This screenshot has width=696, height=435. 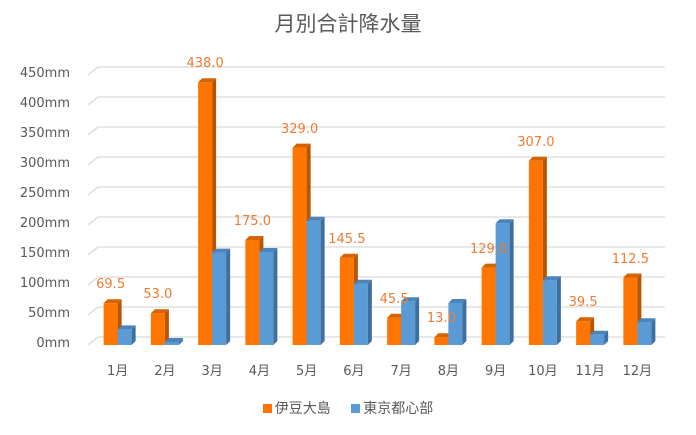 I want to click on data-label: 39.5, so click(x=583, y=303).